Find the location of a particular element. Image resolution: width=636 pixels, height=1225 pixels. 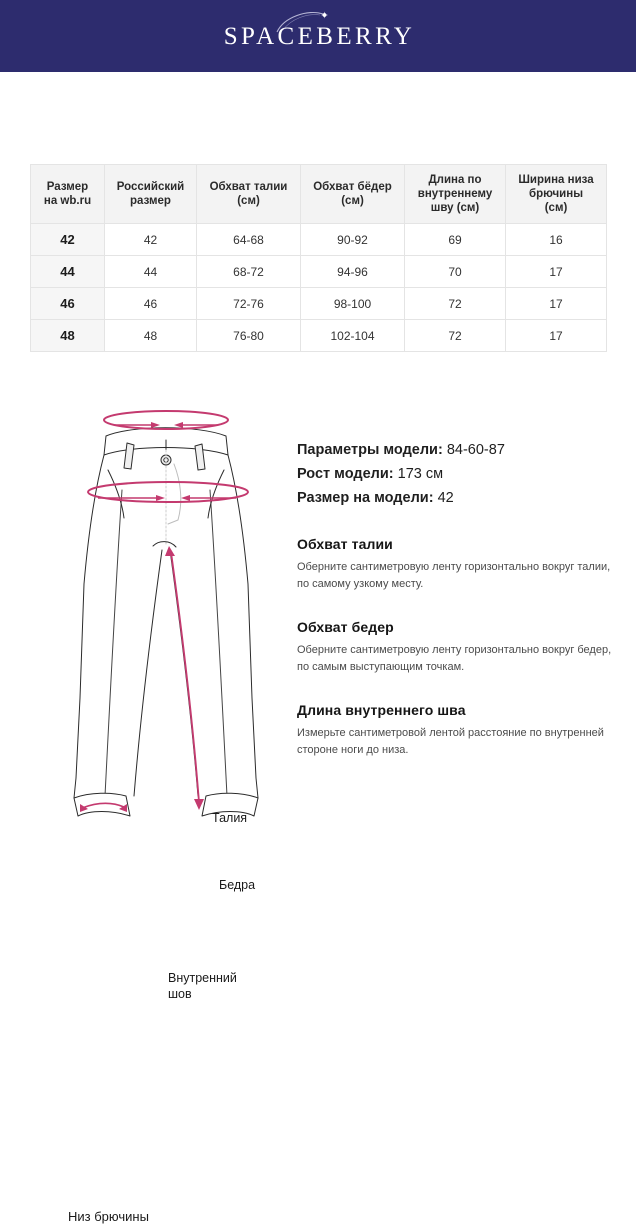

inseam-measure-indicator is located at coordinates (184, 678).